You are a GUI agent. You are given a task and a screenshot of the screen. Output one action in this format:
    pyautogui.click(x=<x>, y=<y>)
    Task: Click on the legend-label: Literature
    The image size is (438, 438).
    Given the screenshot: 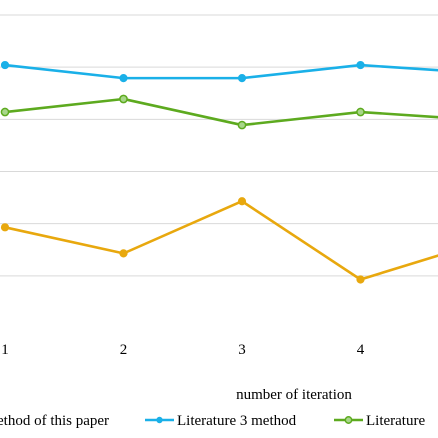 What is the action you would take?
    pyautogui.click(x=395, y=421)
    